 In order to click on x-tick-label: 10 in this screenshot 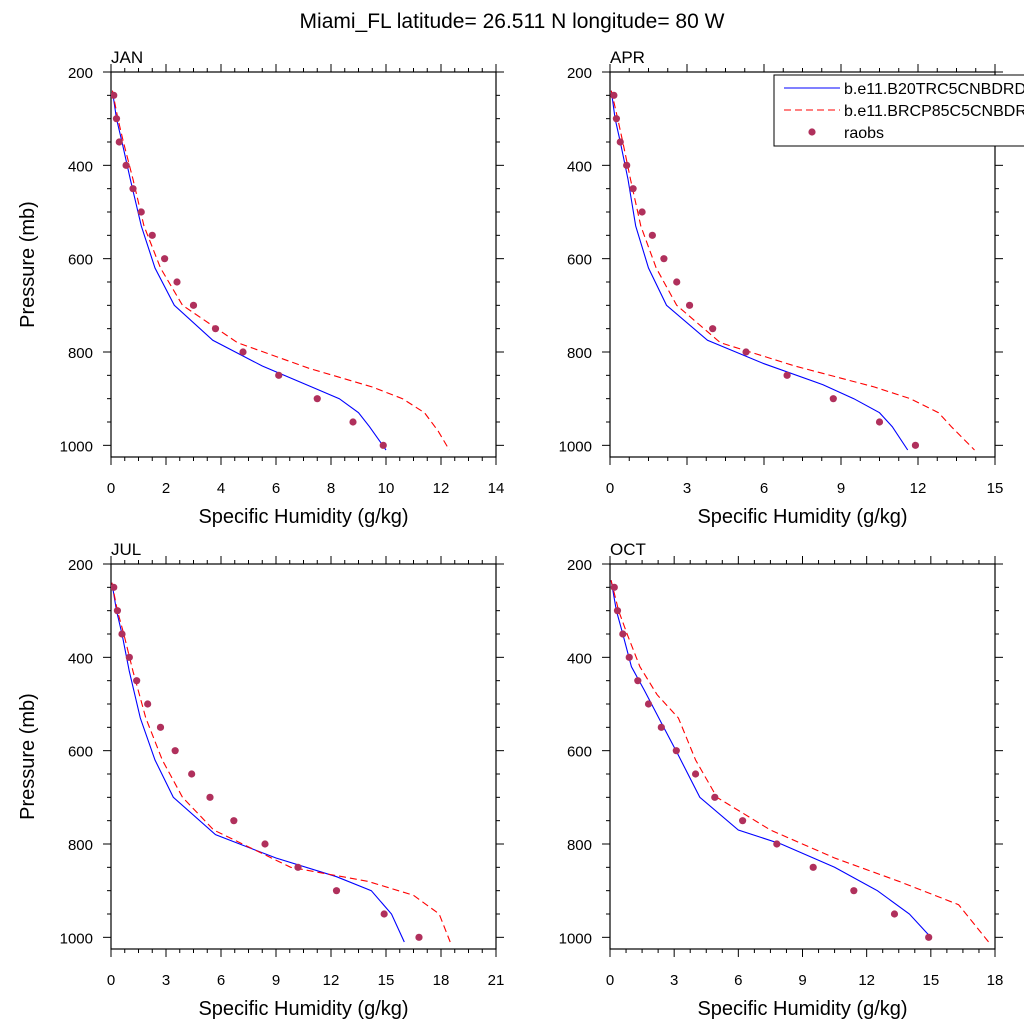, I will do `click(386, 488)`.